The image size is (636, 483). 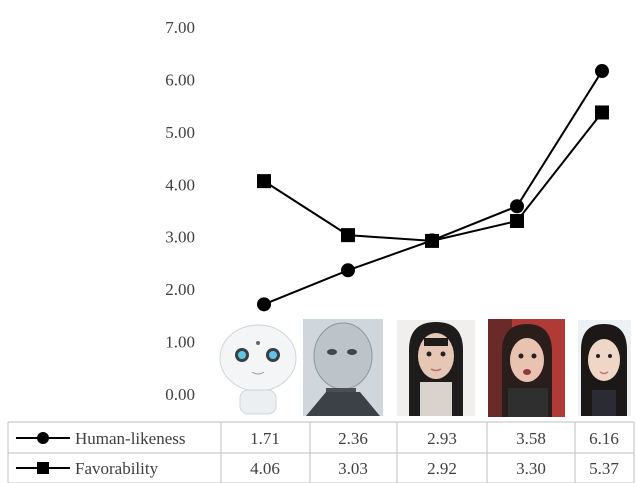 What do you see at coordinates (442, 438) in the screenshot?
I see `data-value-label: 2.93` at bounding box center [442, 438].